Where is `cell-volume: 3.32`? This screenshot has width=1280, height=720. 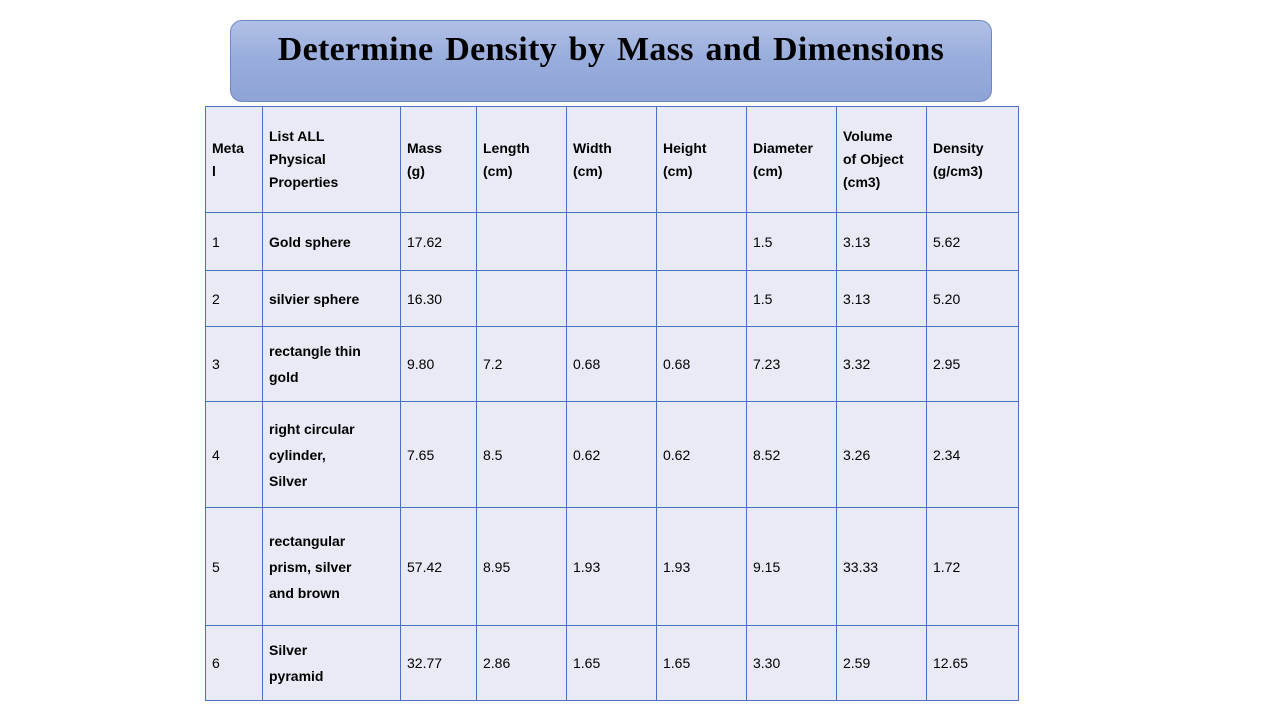 cell-volume: 3.32 is located at coordinates (881, 364).